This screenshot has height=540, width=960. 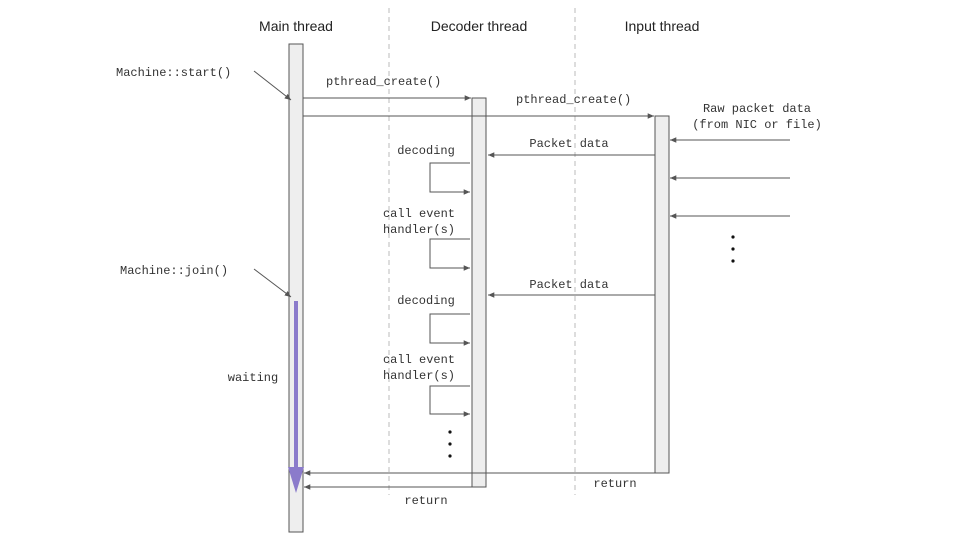 What do you see at coordinates (568, 144) in the screenshot?
I see `packet-data-label-1: Packet data` at bounding box center [568, 144].